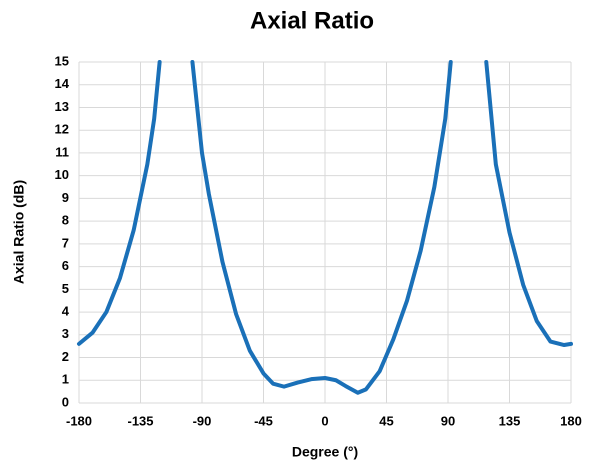 Image resolution: width=601 pixels, height=468 pixels. I want to click on y-tick-label: 5, so click(65, 288).